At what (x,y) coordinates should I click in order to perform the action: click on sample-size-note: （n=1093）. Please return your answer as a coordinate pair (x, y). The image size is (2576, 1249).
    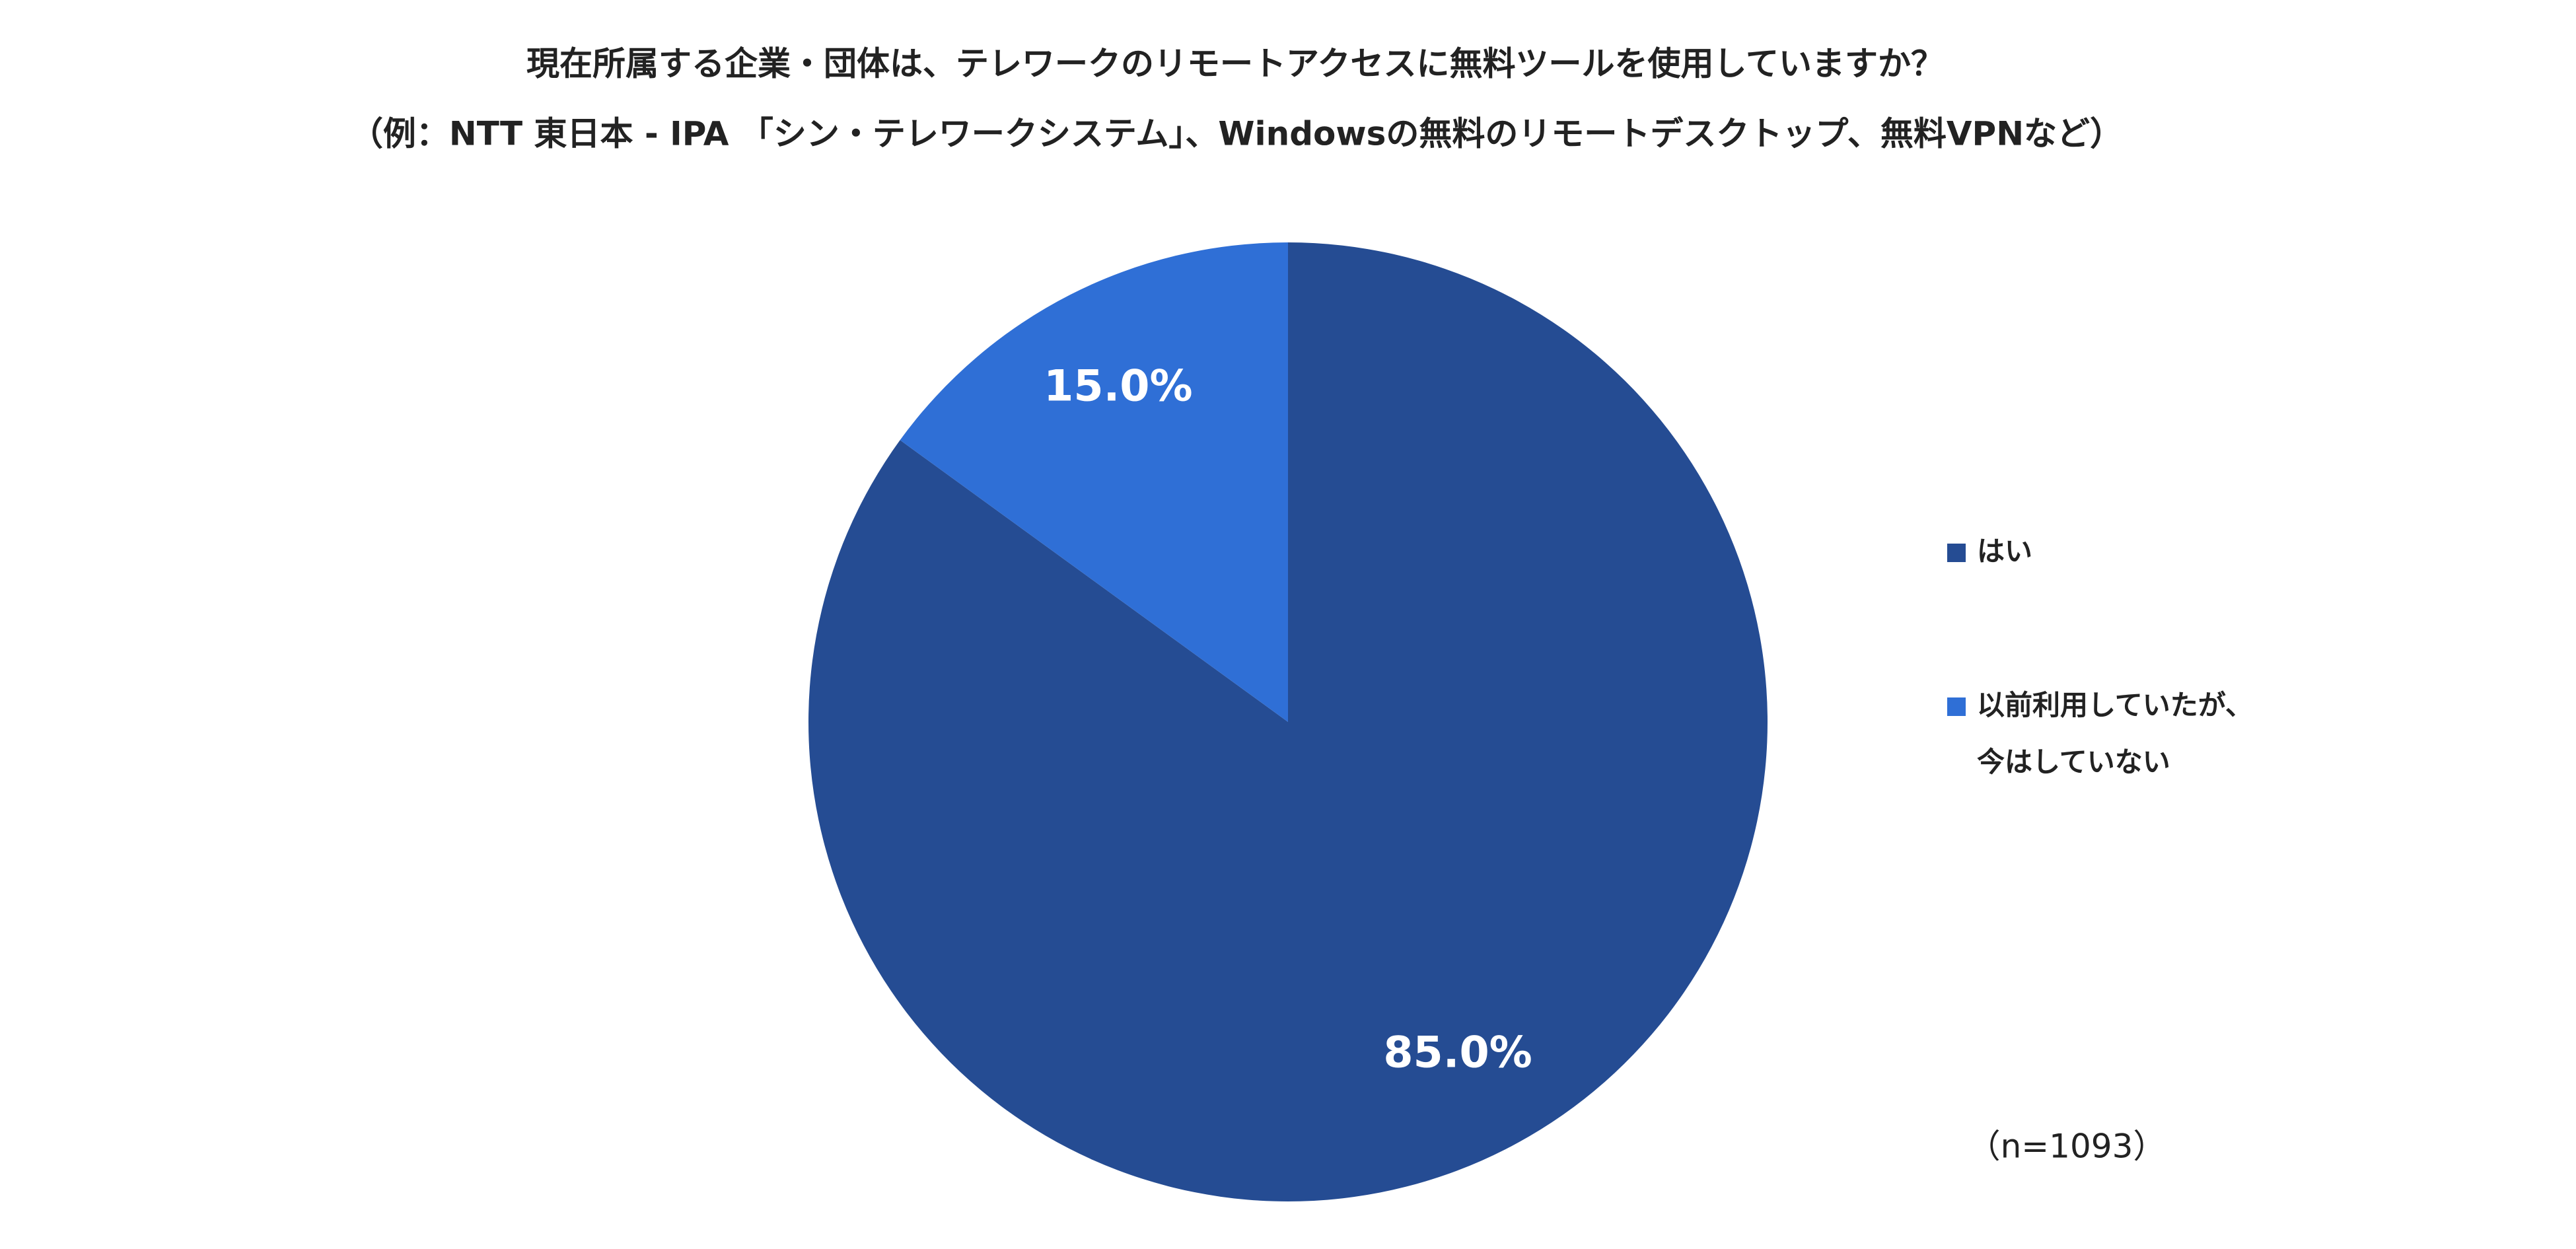
    Looking at the image, I should click on (2067, 1146).